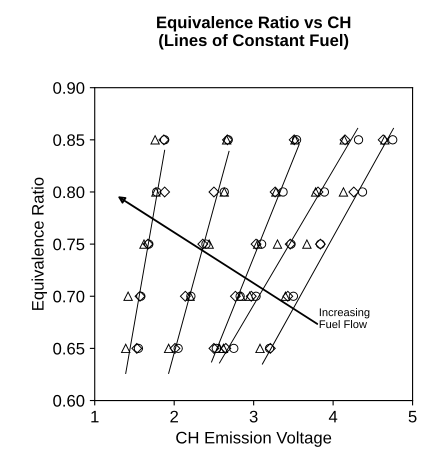  I want to click on y-tick-label: 0.90, so click(68, 88).